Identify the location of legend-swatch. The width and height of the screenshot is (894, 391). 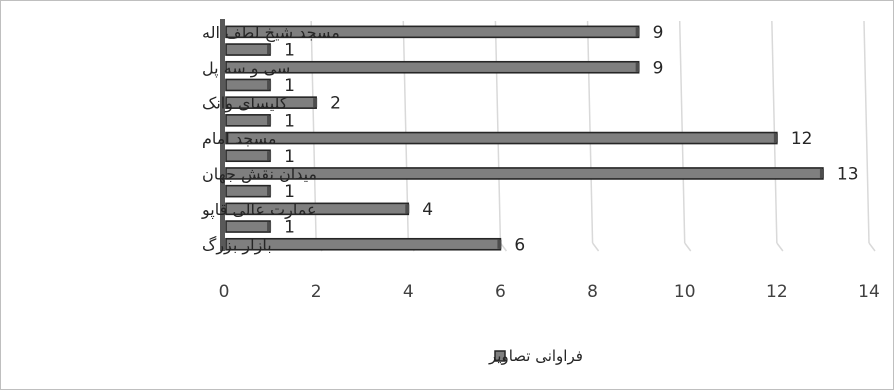
(500, 356).